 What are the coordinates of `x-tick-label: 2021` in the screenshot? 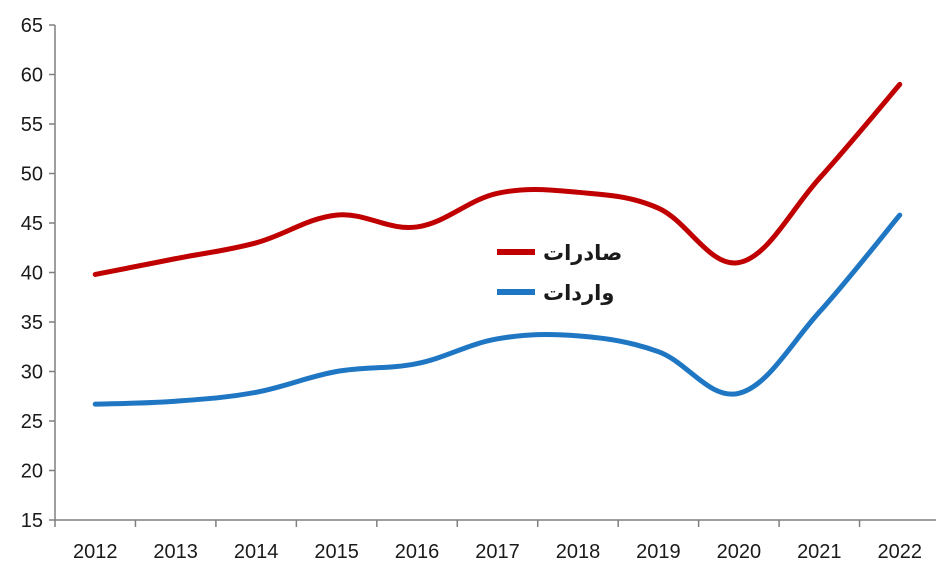 It's located at (819, 551).